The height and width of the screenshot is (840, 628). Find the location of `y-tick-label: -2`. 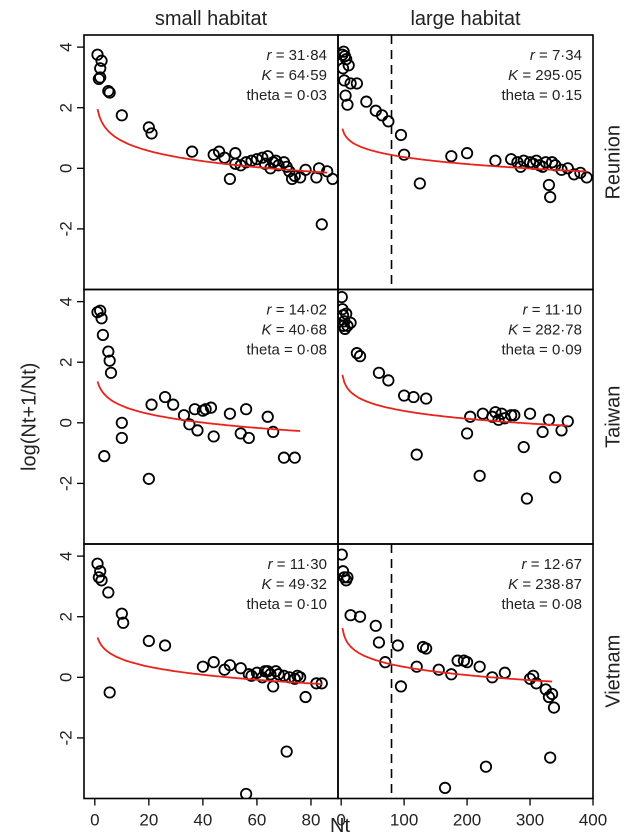

y-tick-label: -2 is located at coordinates (65, 737).